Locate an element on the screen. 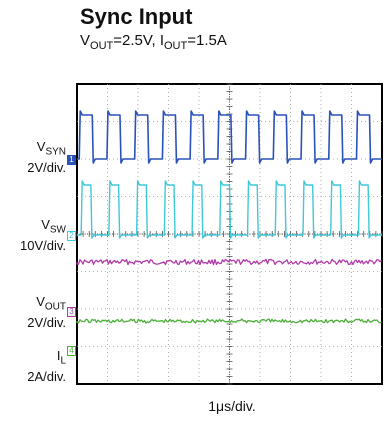 The width and height of the screenshot is (384, 421). ch3-marker: 3 is located at coordinates (71, 312).